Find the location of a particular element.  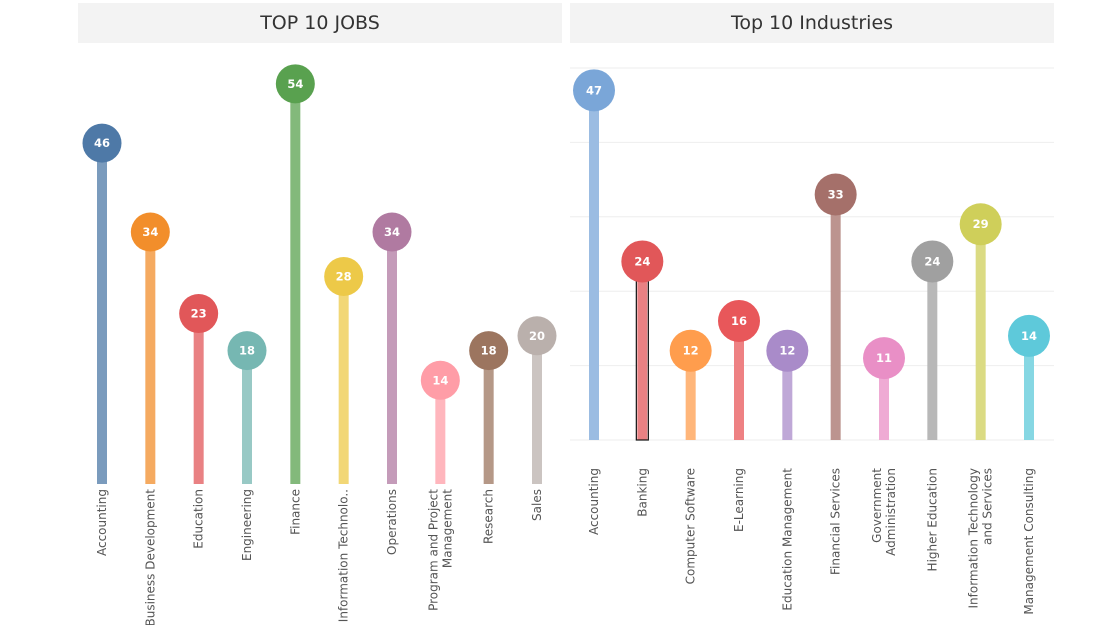

value-label: 23 is located at coordinates (199, 314).